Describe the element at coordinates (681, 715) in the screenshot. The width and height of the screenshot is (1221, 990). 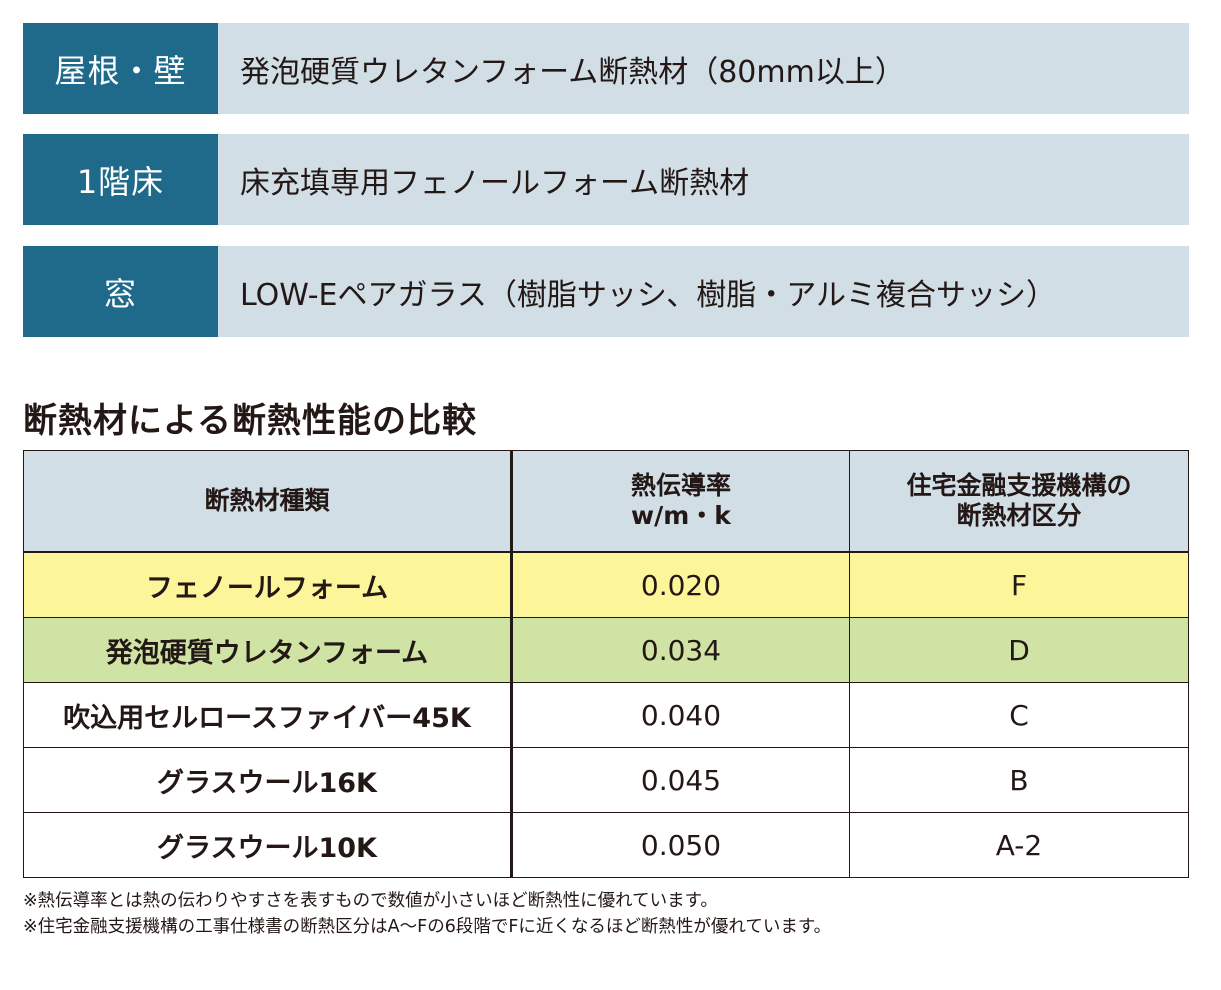
I see `conductivity-cell: 0.040` at that location.